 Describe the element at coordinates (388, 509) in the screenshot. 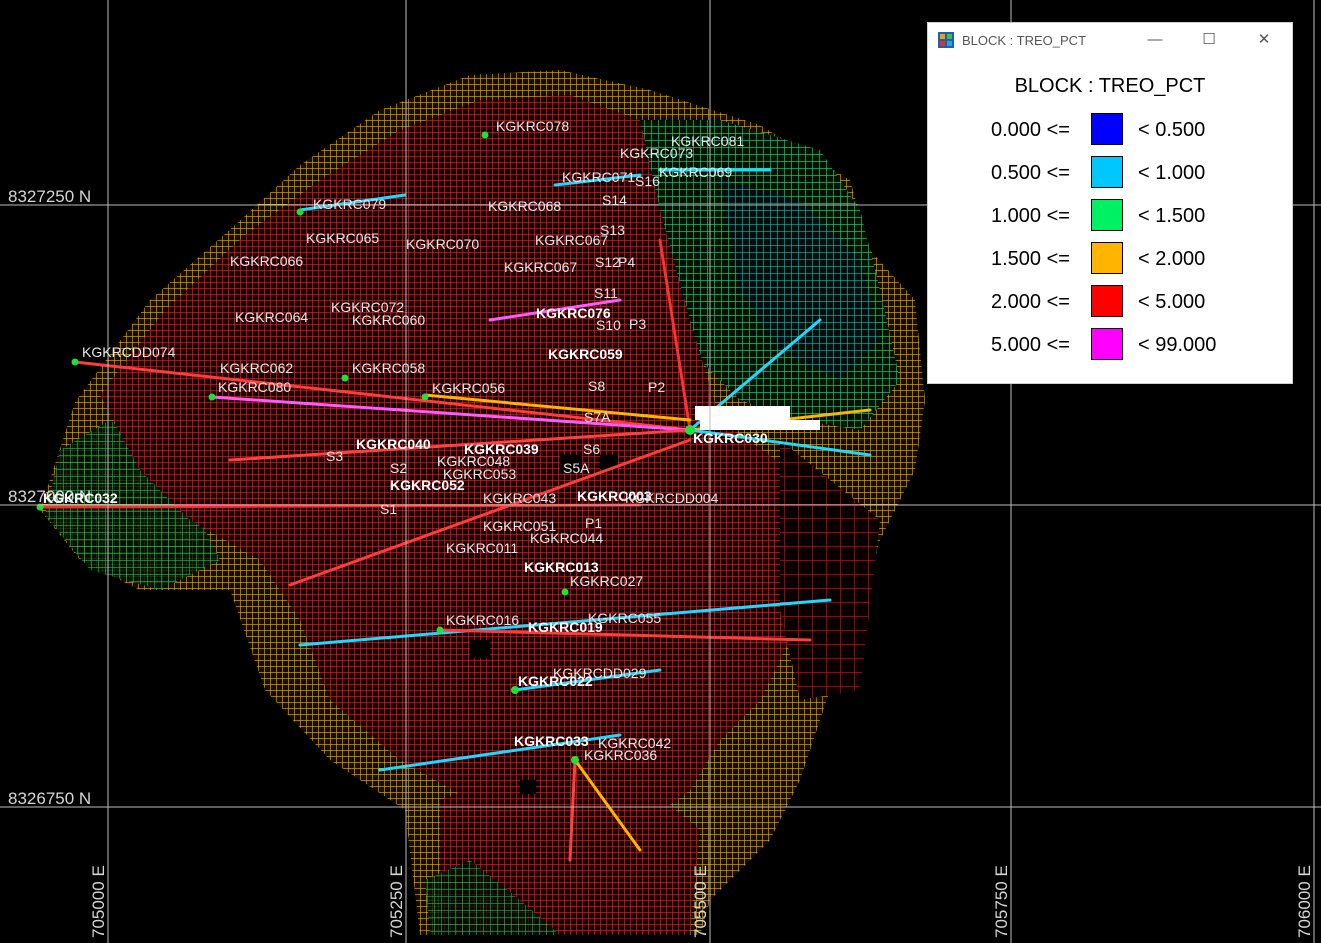

I see `hole-label: S1` at that location.